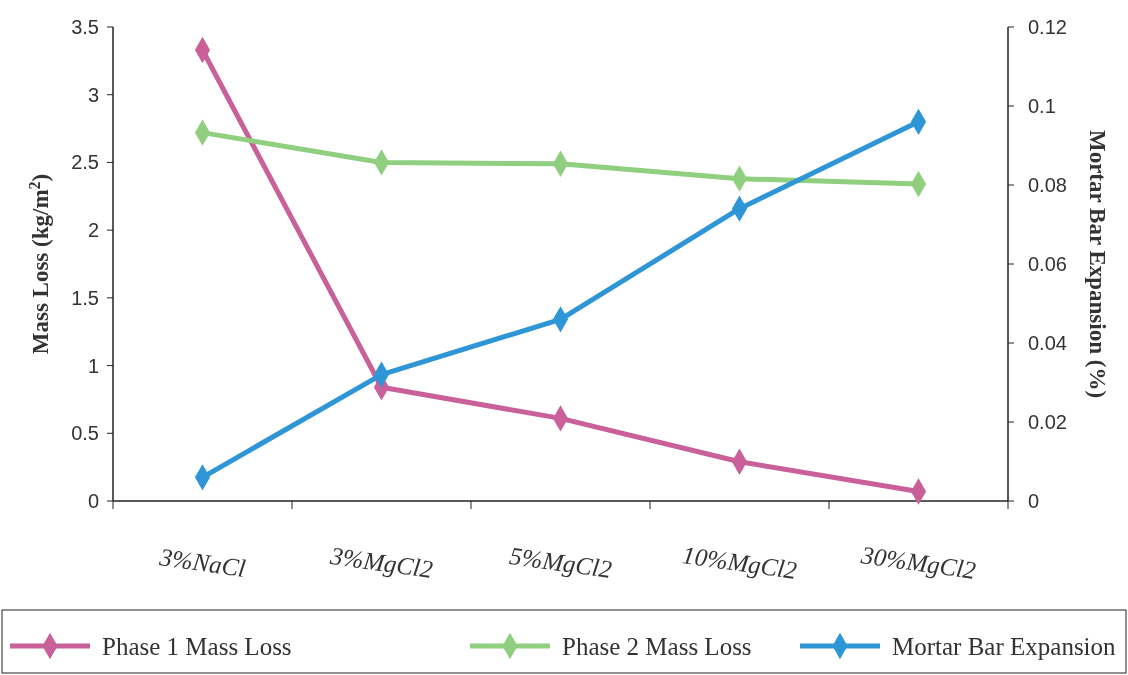  I want to click on y-tick-label: 0.5, so click(85, 433).